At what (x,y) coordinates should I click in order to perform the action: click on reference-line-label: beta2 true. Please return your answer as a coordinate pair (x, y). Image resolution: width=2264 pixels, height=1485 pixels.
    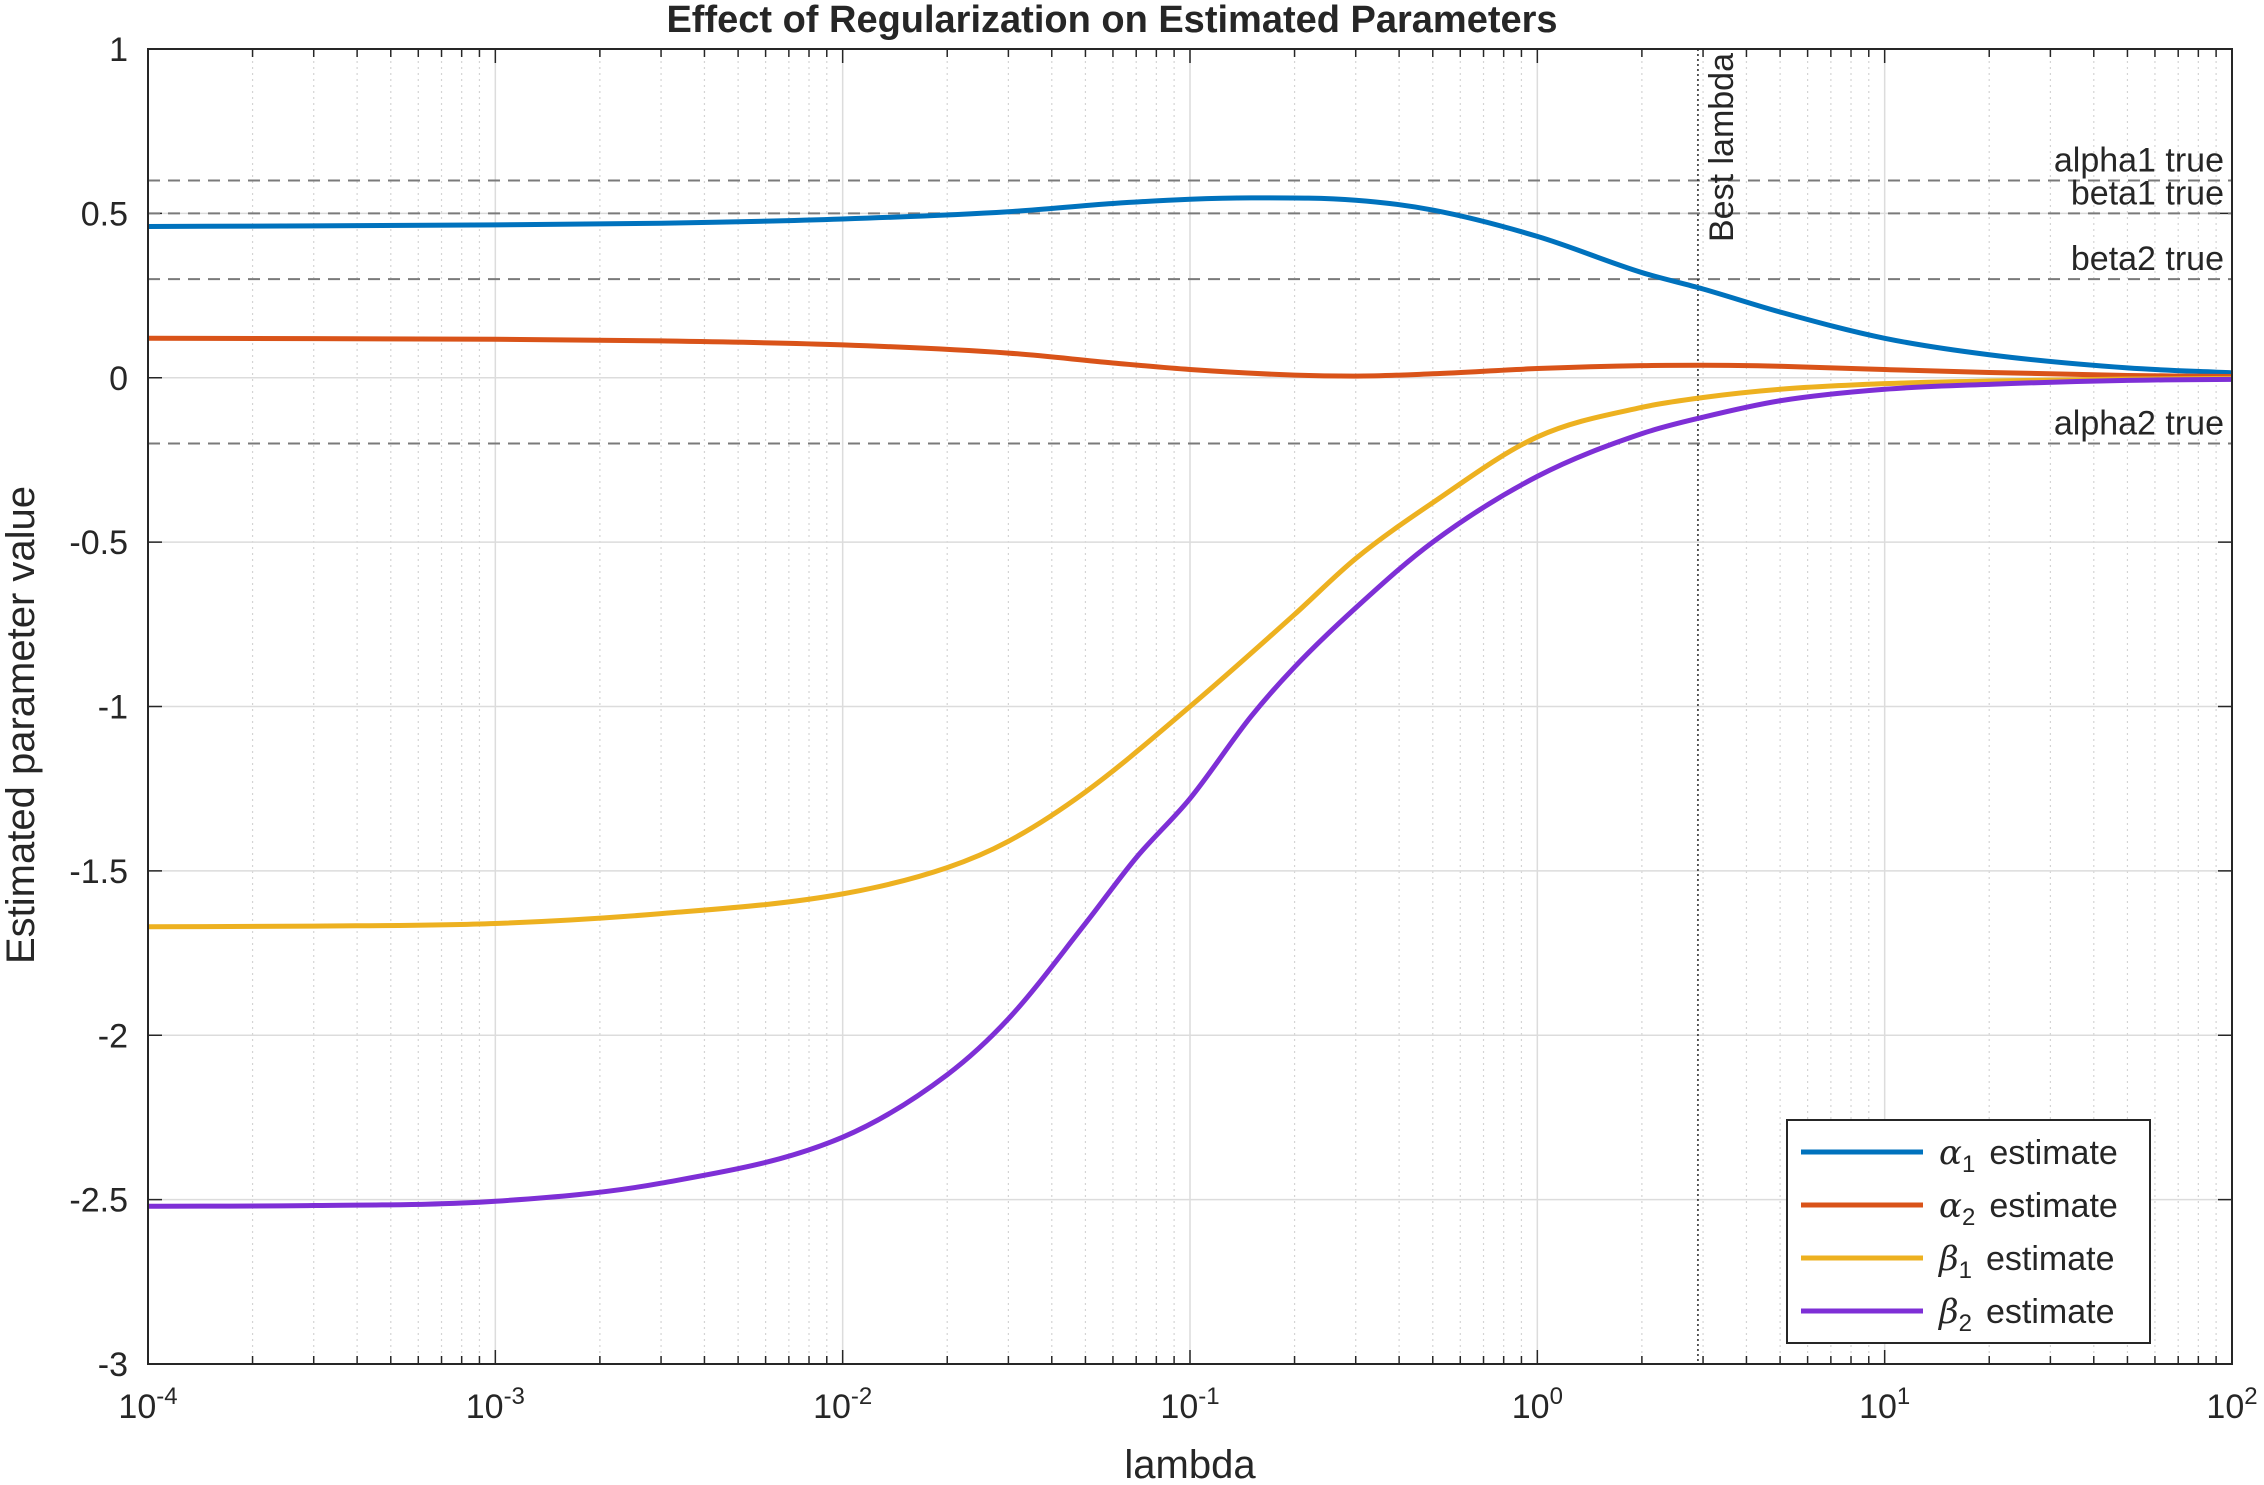
    Looking at the image, I should click on (2147, 259).